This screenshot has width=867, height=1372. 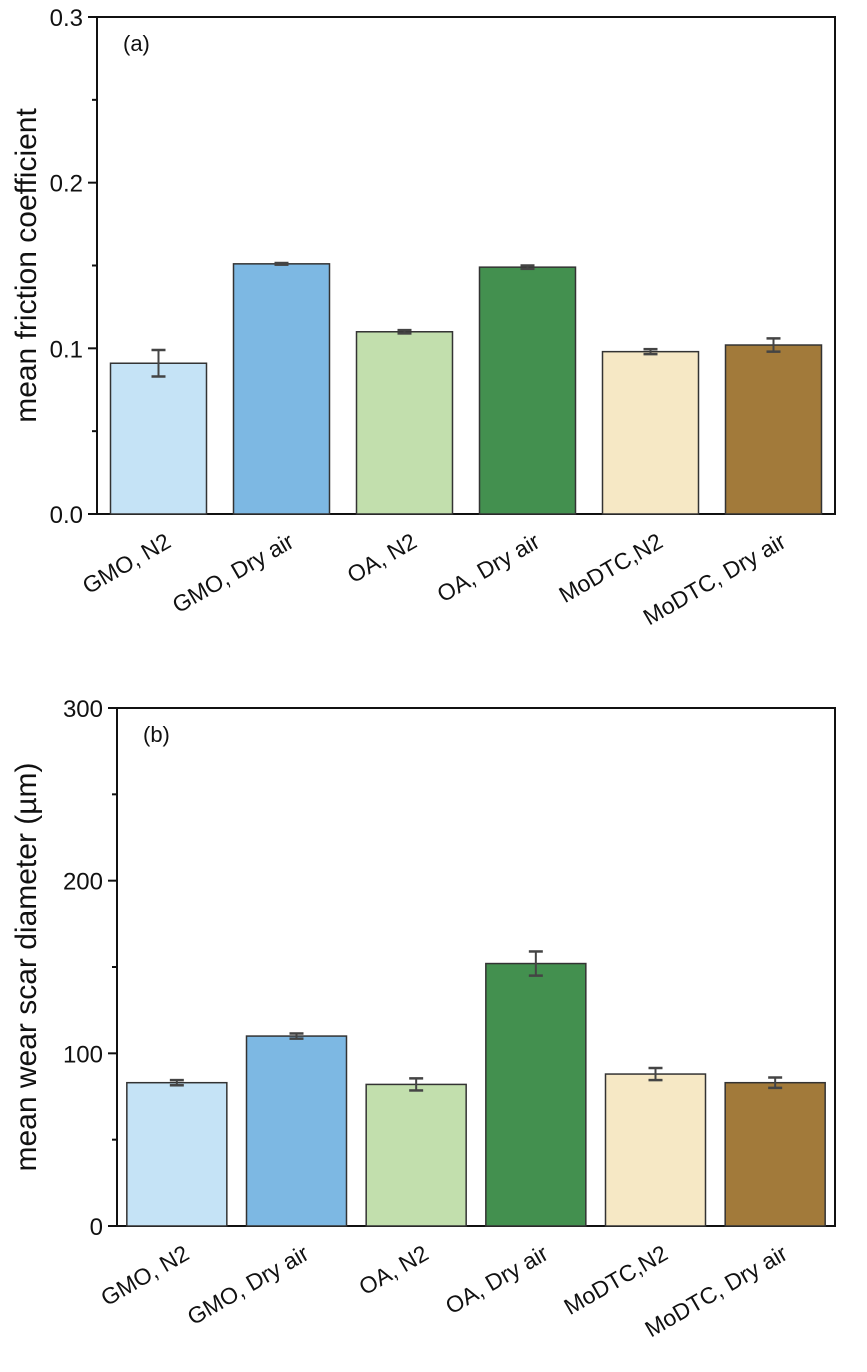 What do you see at coordinates (66, 18) in the screenshot?
I see `y-tick-label: 0.3` at bounding box center [66, 18].